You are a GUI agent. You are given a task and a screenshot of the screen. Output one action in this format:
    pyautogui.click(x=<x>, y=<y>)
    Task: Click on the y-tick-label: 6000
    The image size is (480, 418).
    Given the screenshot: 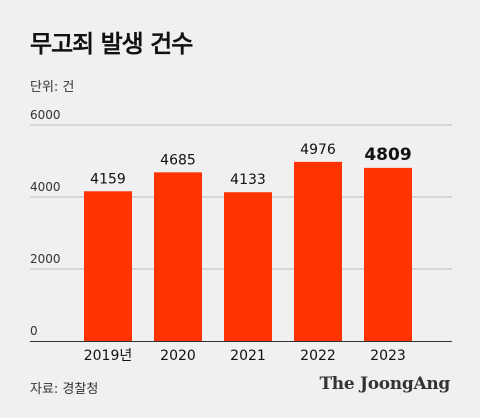 What is the action you would take?
    pyautogui.click(x=45, y=115)
    